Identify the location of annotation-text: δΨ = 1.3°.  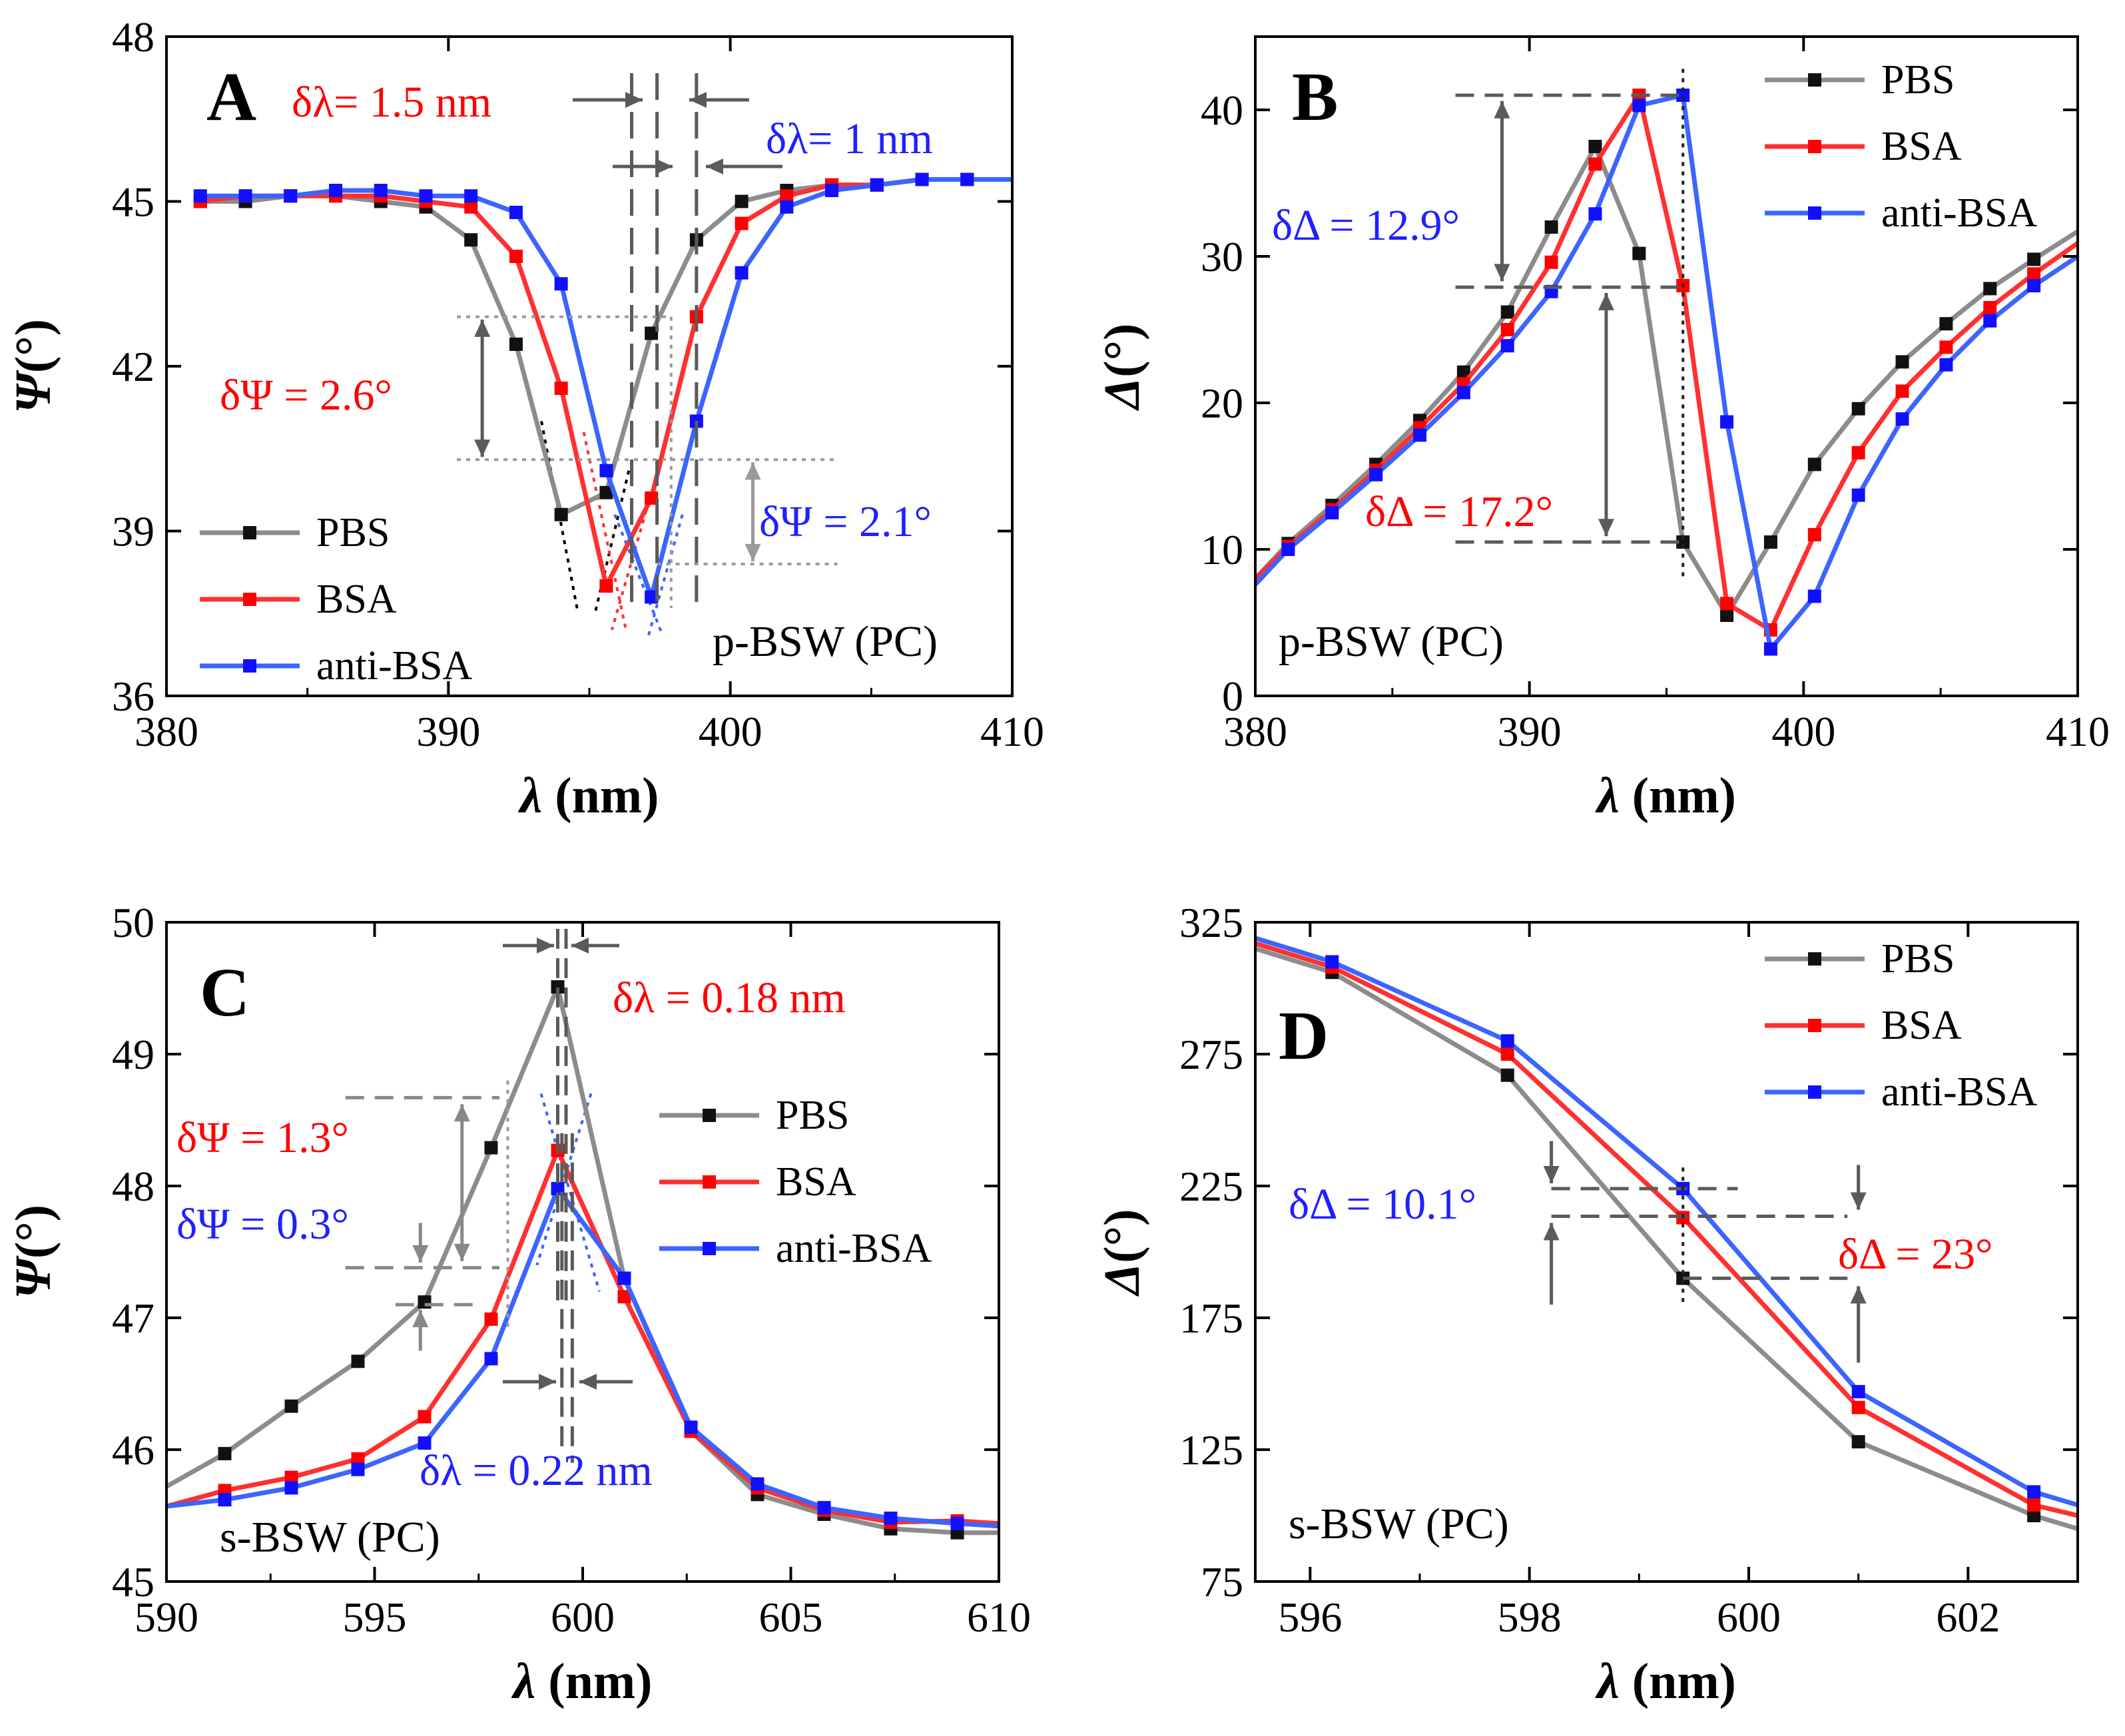
(262, 1137).